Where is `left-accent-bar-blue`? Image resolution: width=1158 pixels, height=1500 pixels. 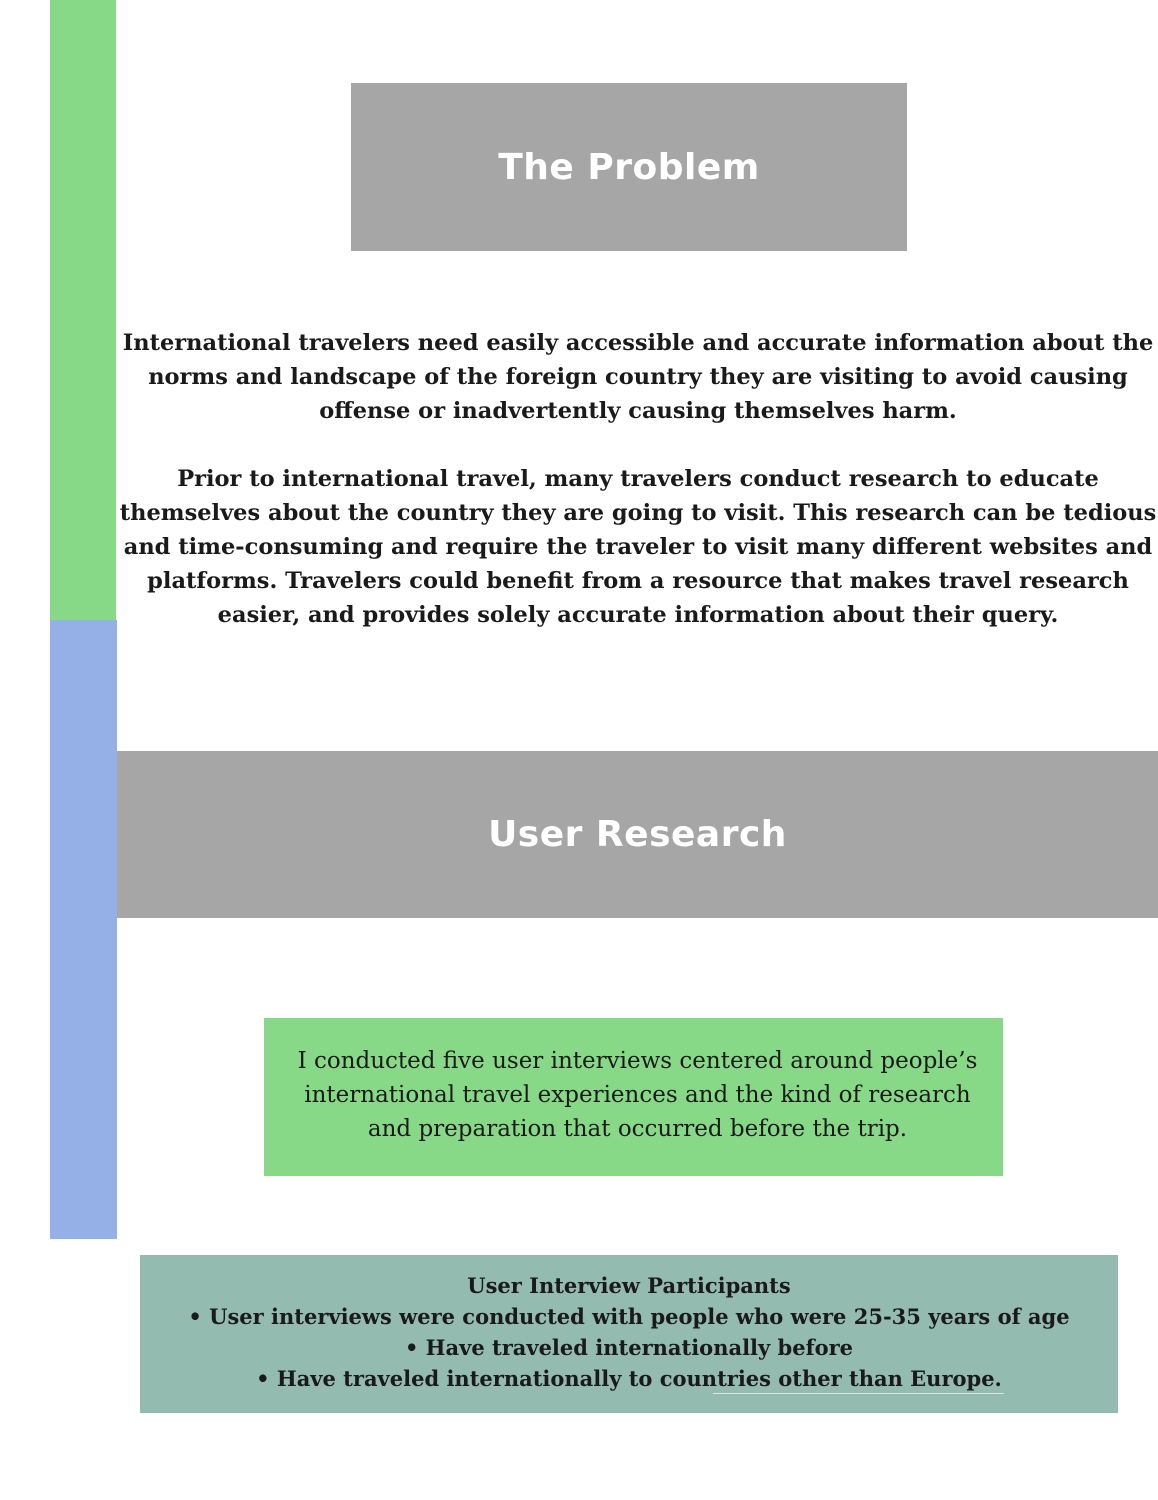 left-accent-bar-blue is located at coordinates (83, 929).